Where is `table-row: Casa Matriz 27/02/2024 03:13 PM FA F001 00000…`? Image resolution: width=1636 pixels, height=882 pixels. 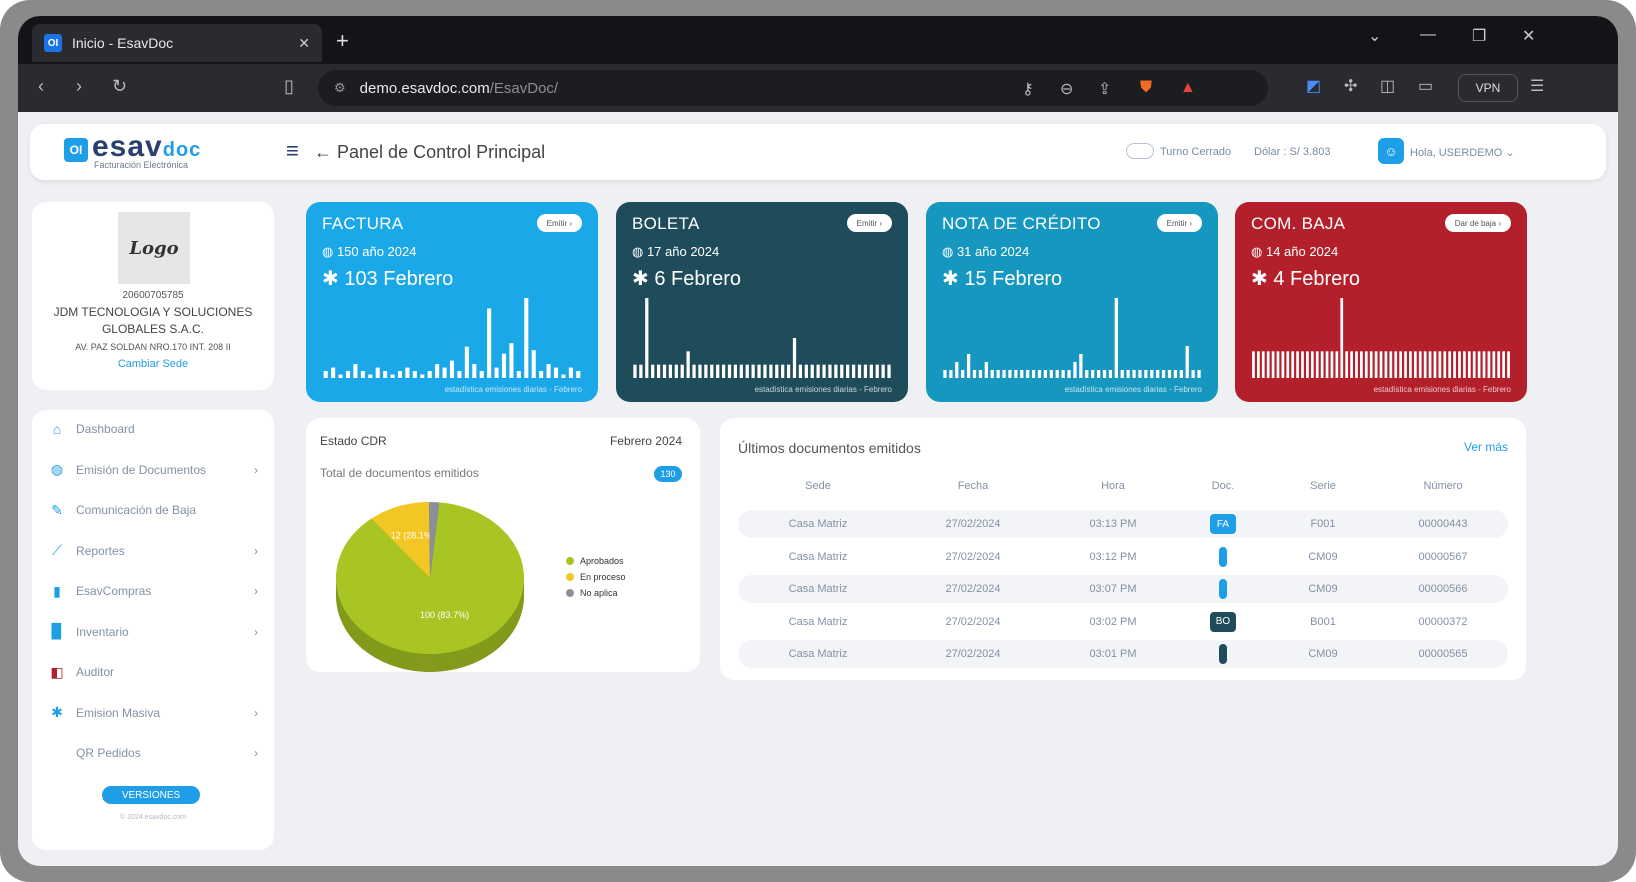
table-row: Casa Matriz 27/02/2024 03:13 PM FA F001 00000… is located at coordinates (1123, 524).